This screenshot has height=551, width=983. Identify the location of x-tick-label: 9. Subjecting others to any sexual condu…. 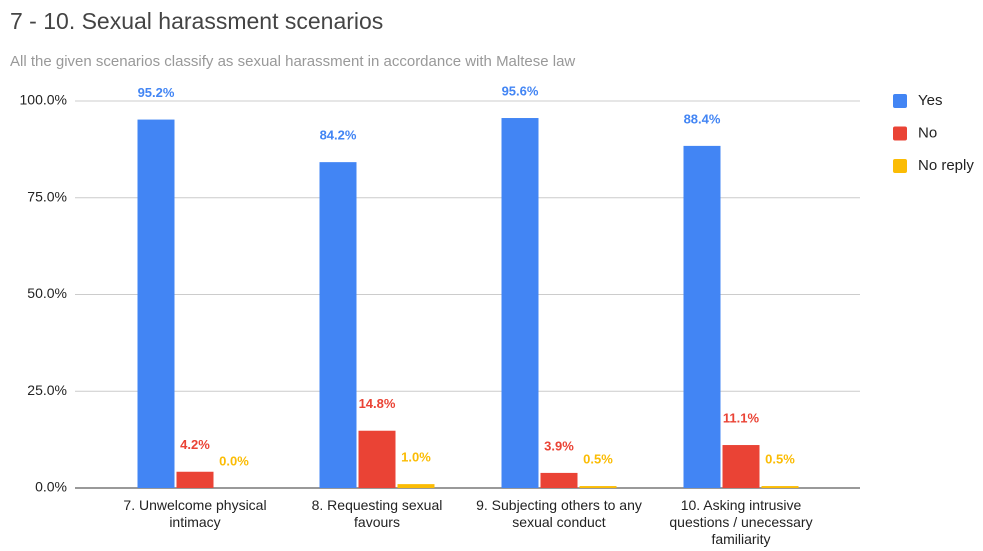
(559, 513).